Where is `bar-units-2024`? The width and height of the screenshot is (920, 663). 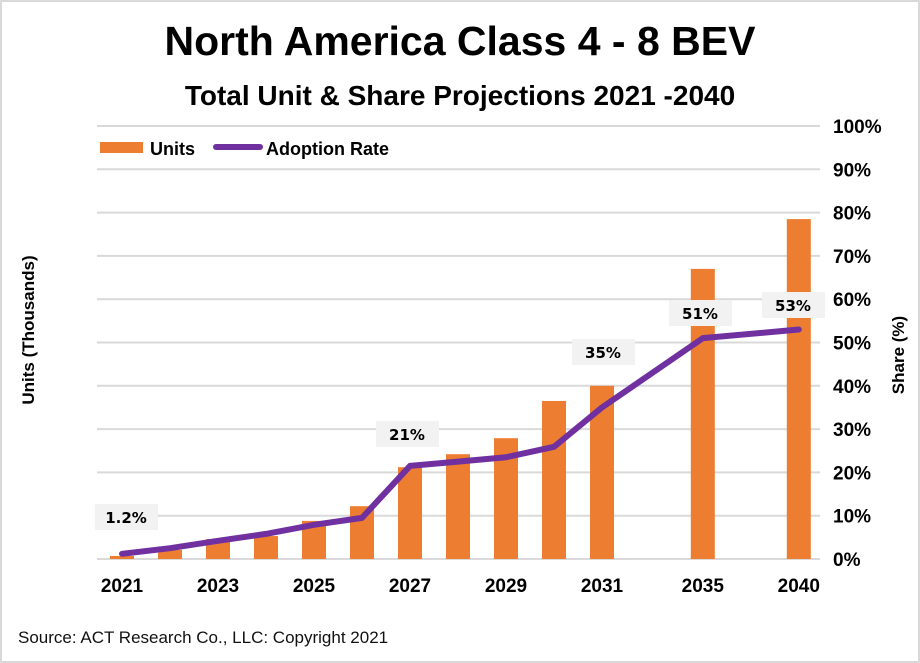
bar-units-2024 is located at coordinates (266, 547).